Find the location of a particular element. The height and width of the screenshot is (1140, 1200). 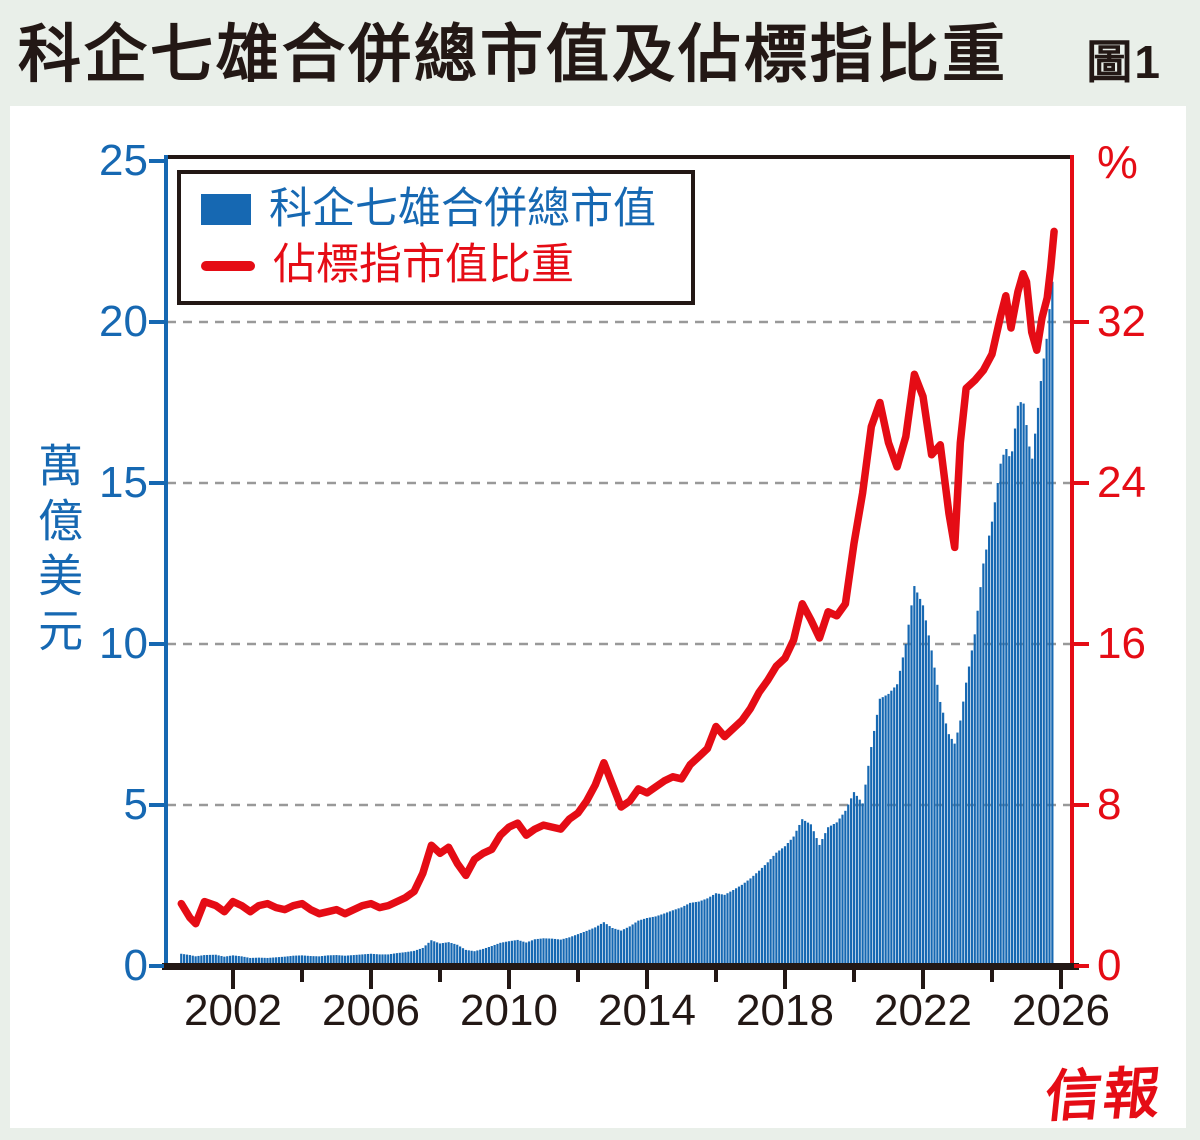

x-axis-label-2018: 2018 is located at coordinates (785, 1010).